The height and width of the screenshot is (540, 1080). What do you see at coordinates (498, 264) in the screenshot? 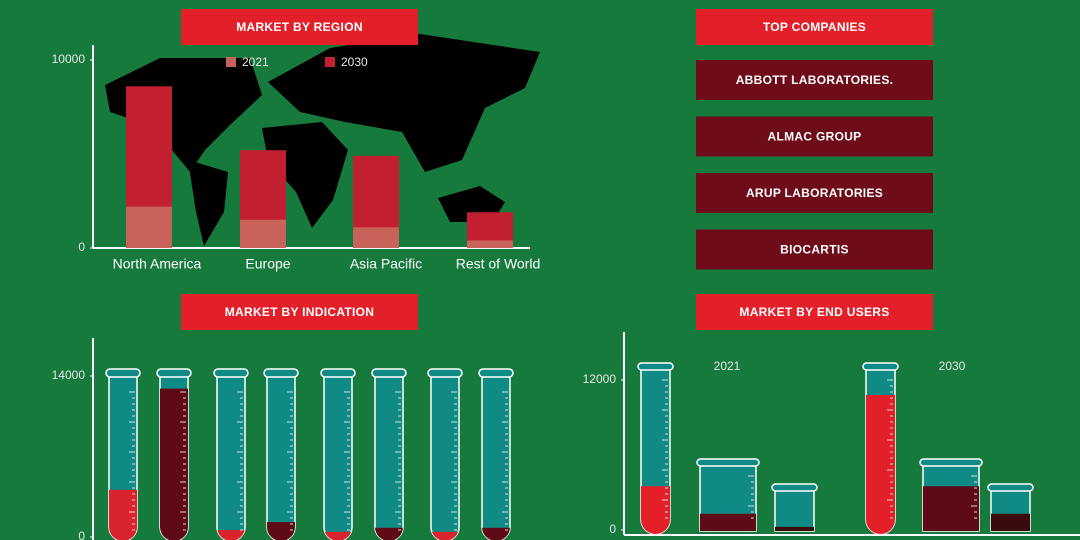
I see `x-tick-label: Rest of World` at bounding box center [498, 264].